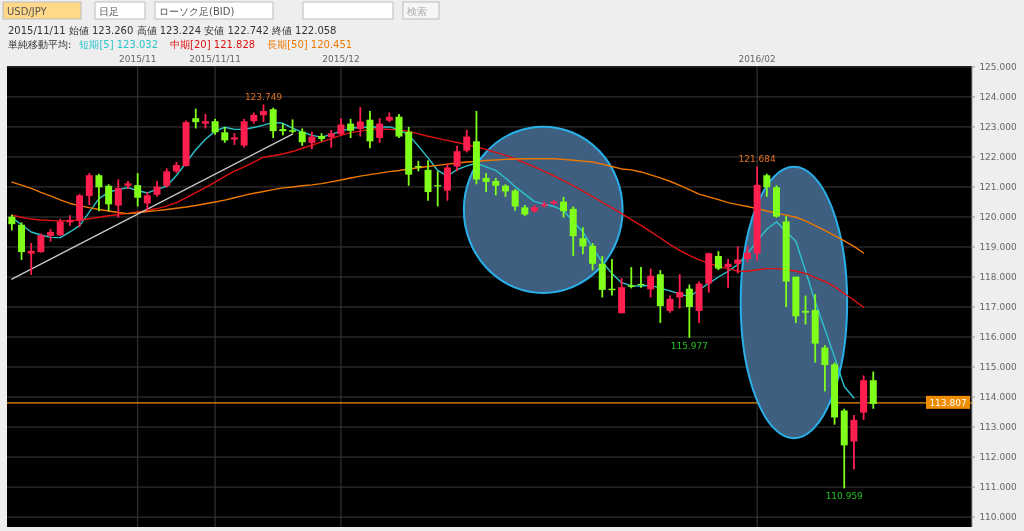 This screenshot has width=1024, height=531. What do you see at coordinates (998, 337) in the screenshot?
I see `y-tick-label: 116.000` at bounding box center [998, 337].